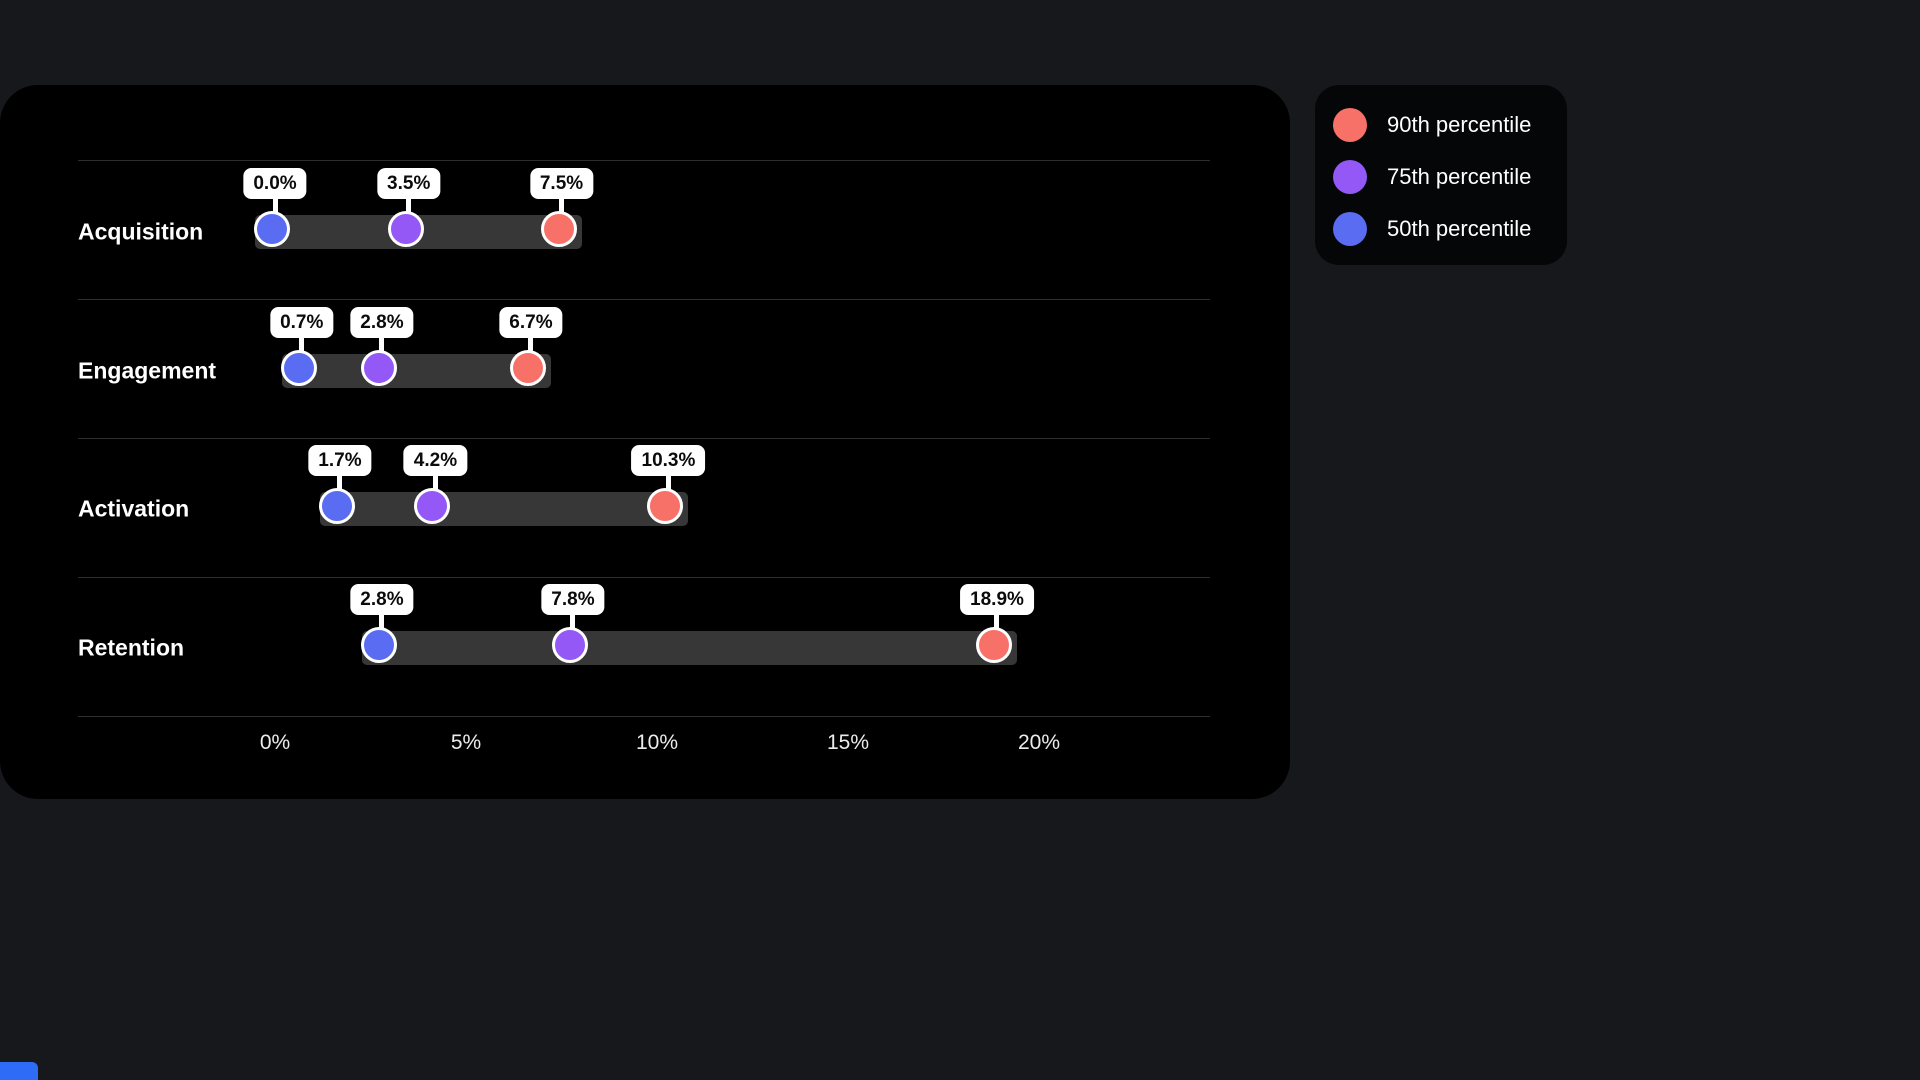  I want to click on legend-item-label: 75th percentile, so click(1459, 176).